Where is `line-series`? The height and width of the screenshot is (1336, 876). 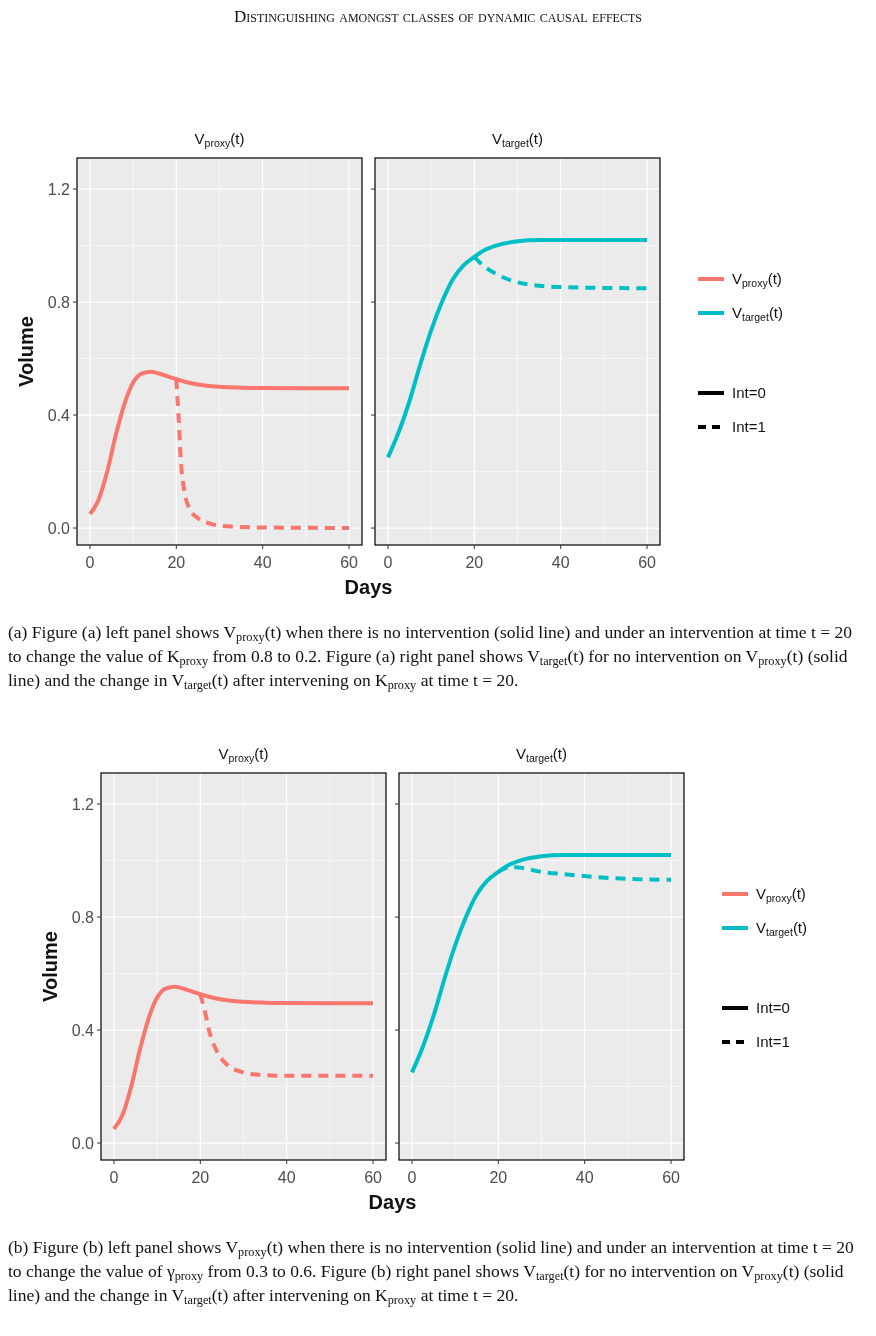 line-series is located at coordinates (243, 1057).